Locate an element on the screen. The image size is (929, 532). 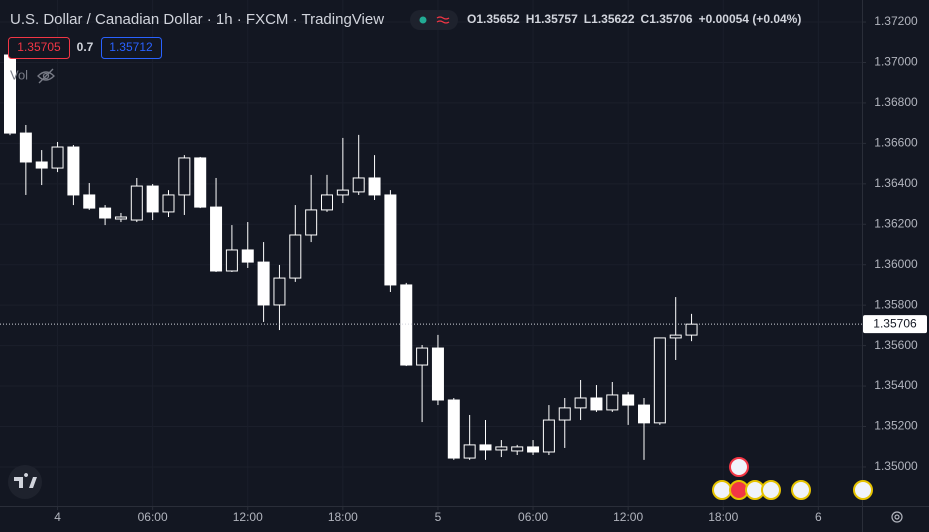
ohlc-value: 1.35706 is located at coordinates (671, 19).